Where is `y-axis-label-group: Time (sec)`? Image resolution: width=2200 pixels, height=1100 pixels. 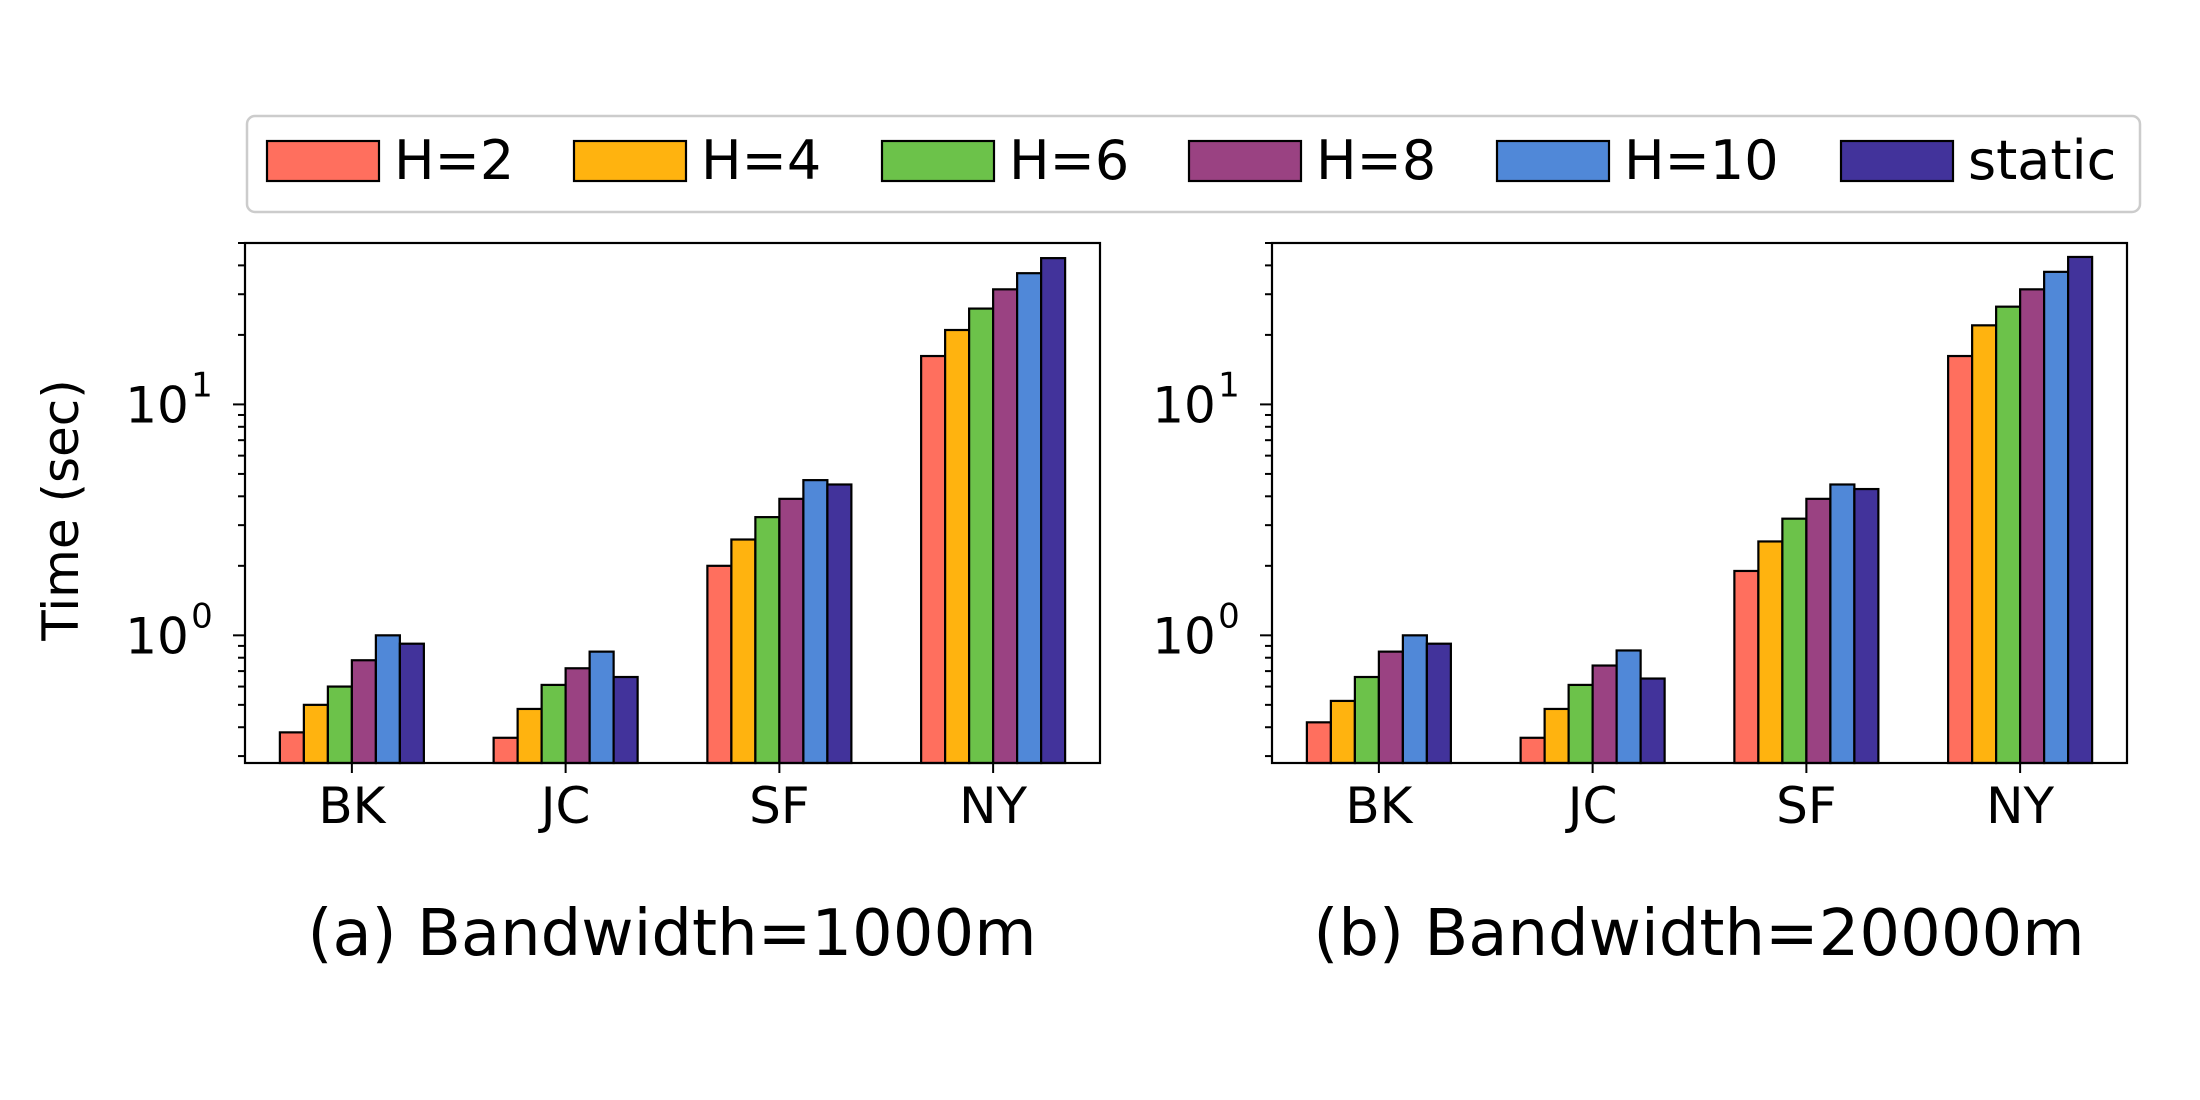 y-axis-label-group: Time (sec) is located at coordinates (61, 510).